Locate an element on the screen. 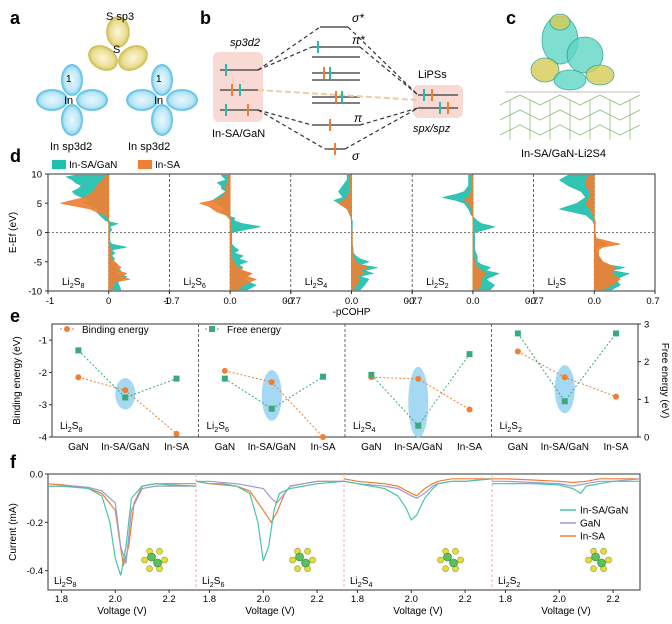 The width and height of the screenshot is (672, 624). y-tick-label: -0.4 is located at coordinates (35, 571).